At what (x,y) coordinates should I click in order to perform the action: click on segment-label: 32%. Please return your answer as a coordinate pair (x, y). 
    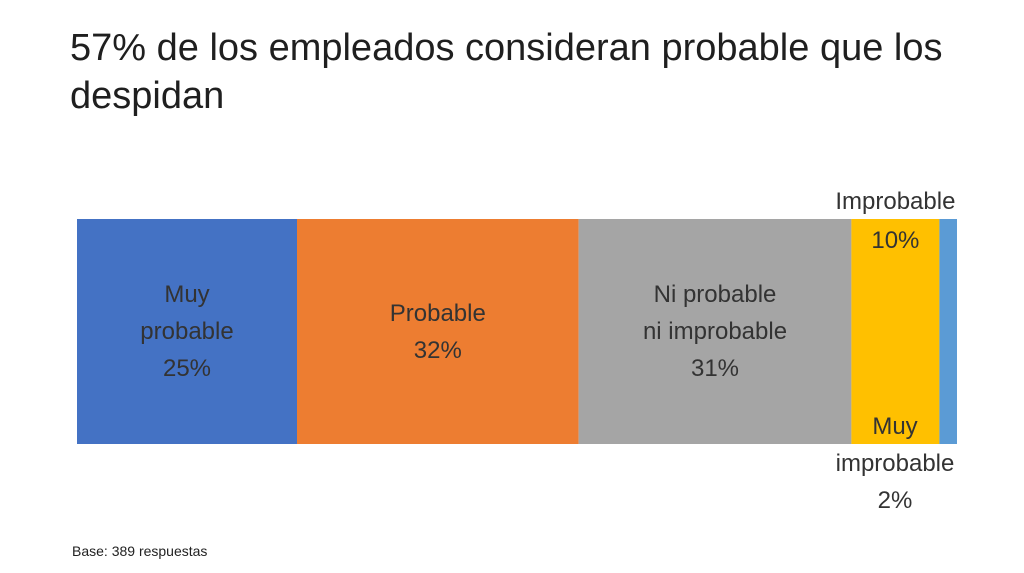
    Looking at the image, I should click on (437, 350).